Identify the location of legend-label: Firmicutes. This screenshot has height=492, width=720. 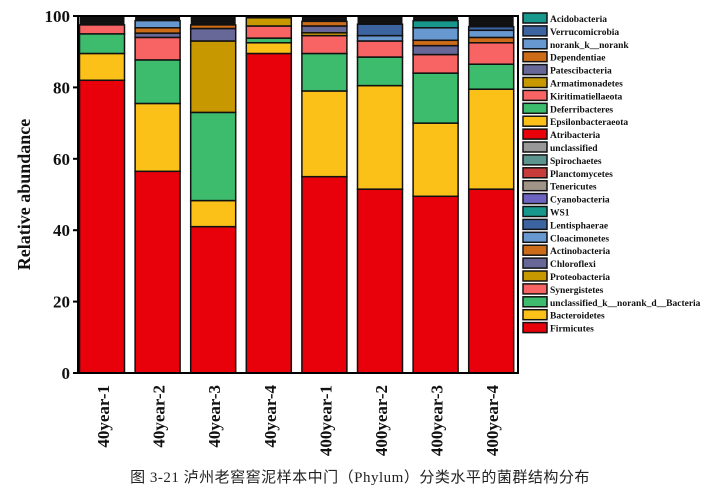
(572, 330).